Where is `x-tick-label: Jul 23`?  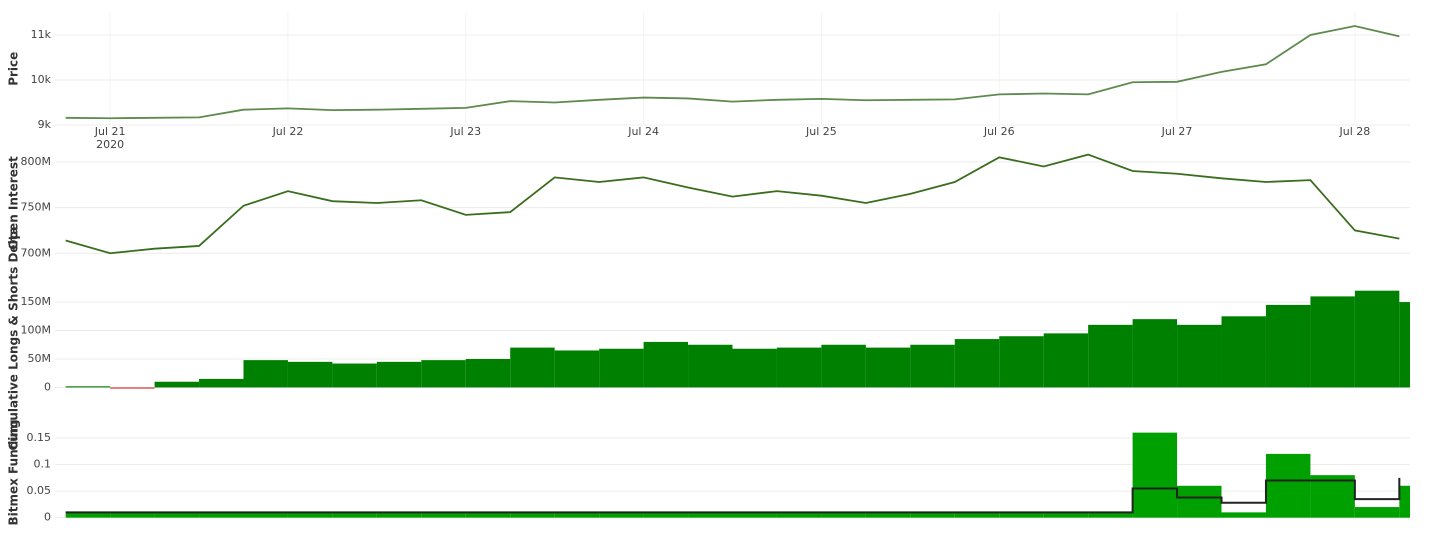 x-tick-label: Jul 23 is located at coordinates (465, 131).